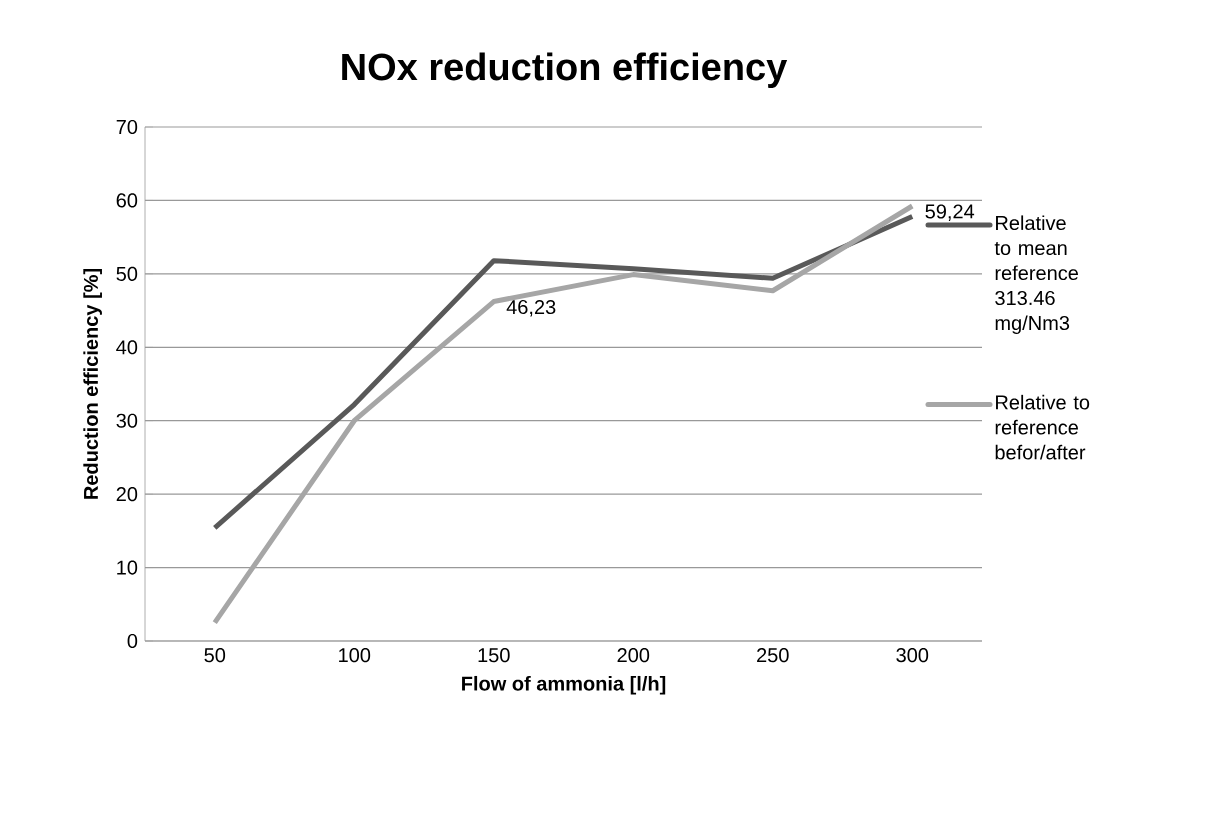 This screenshot has width=1214, height=821. Describe the element at coordinates (531, 308) in the screenshot. I see `data-label: 46,23` at that location.